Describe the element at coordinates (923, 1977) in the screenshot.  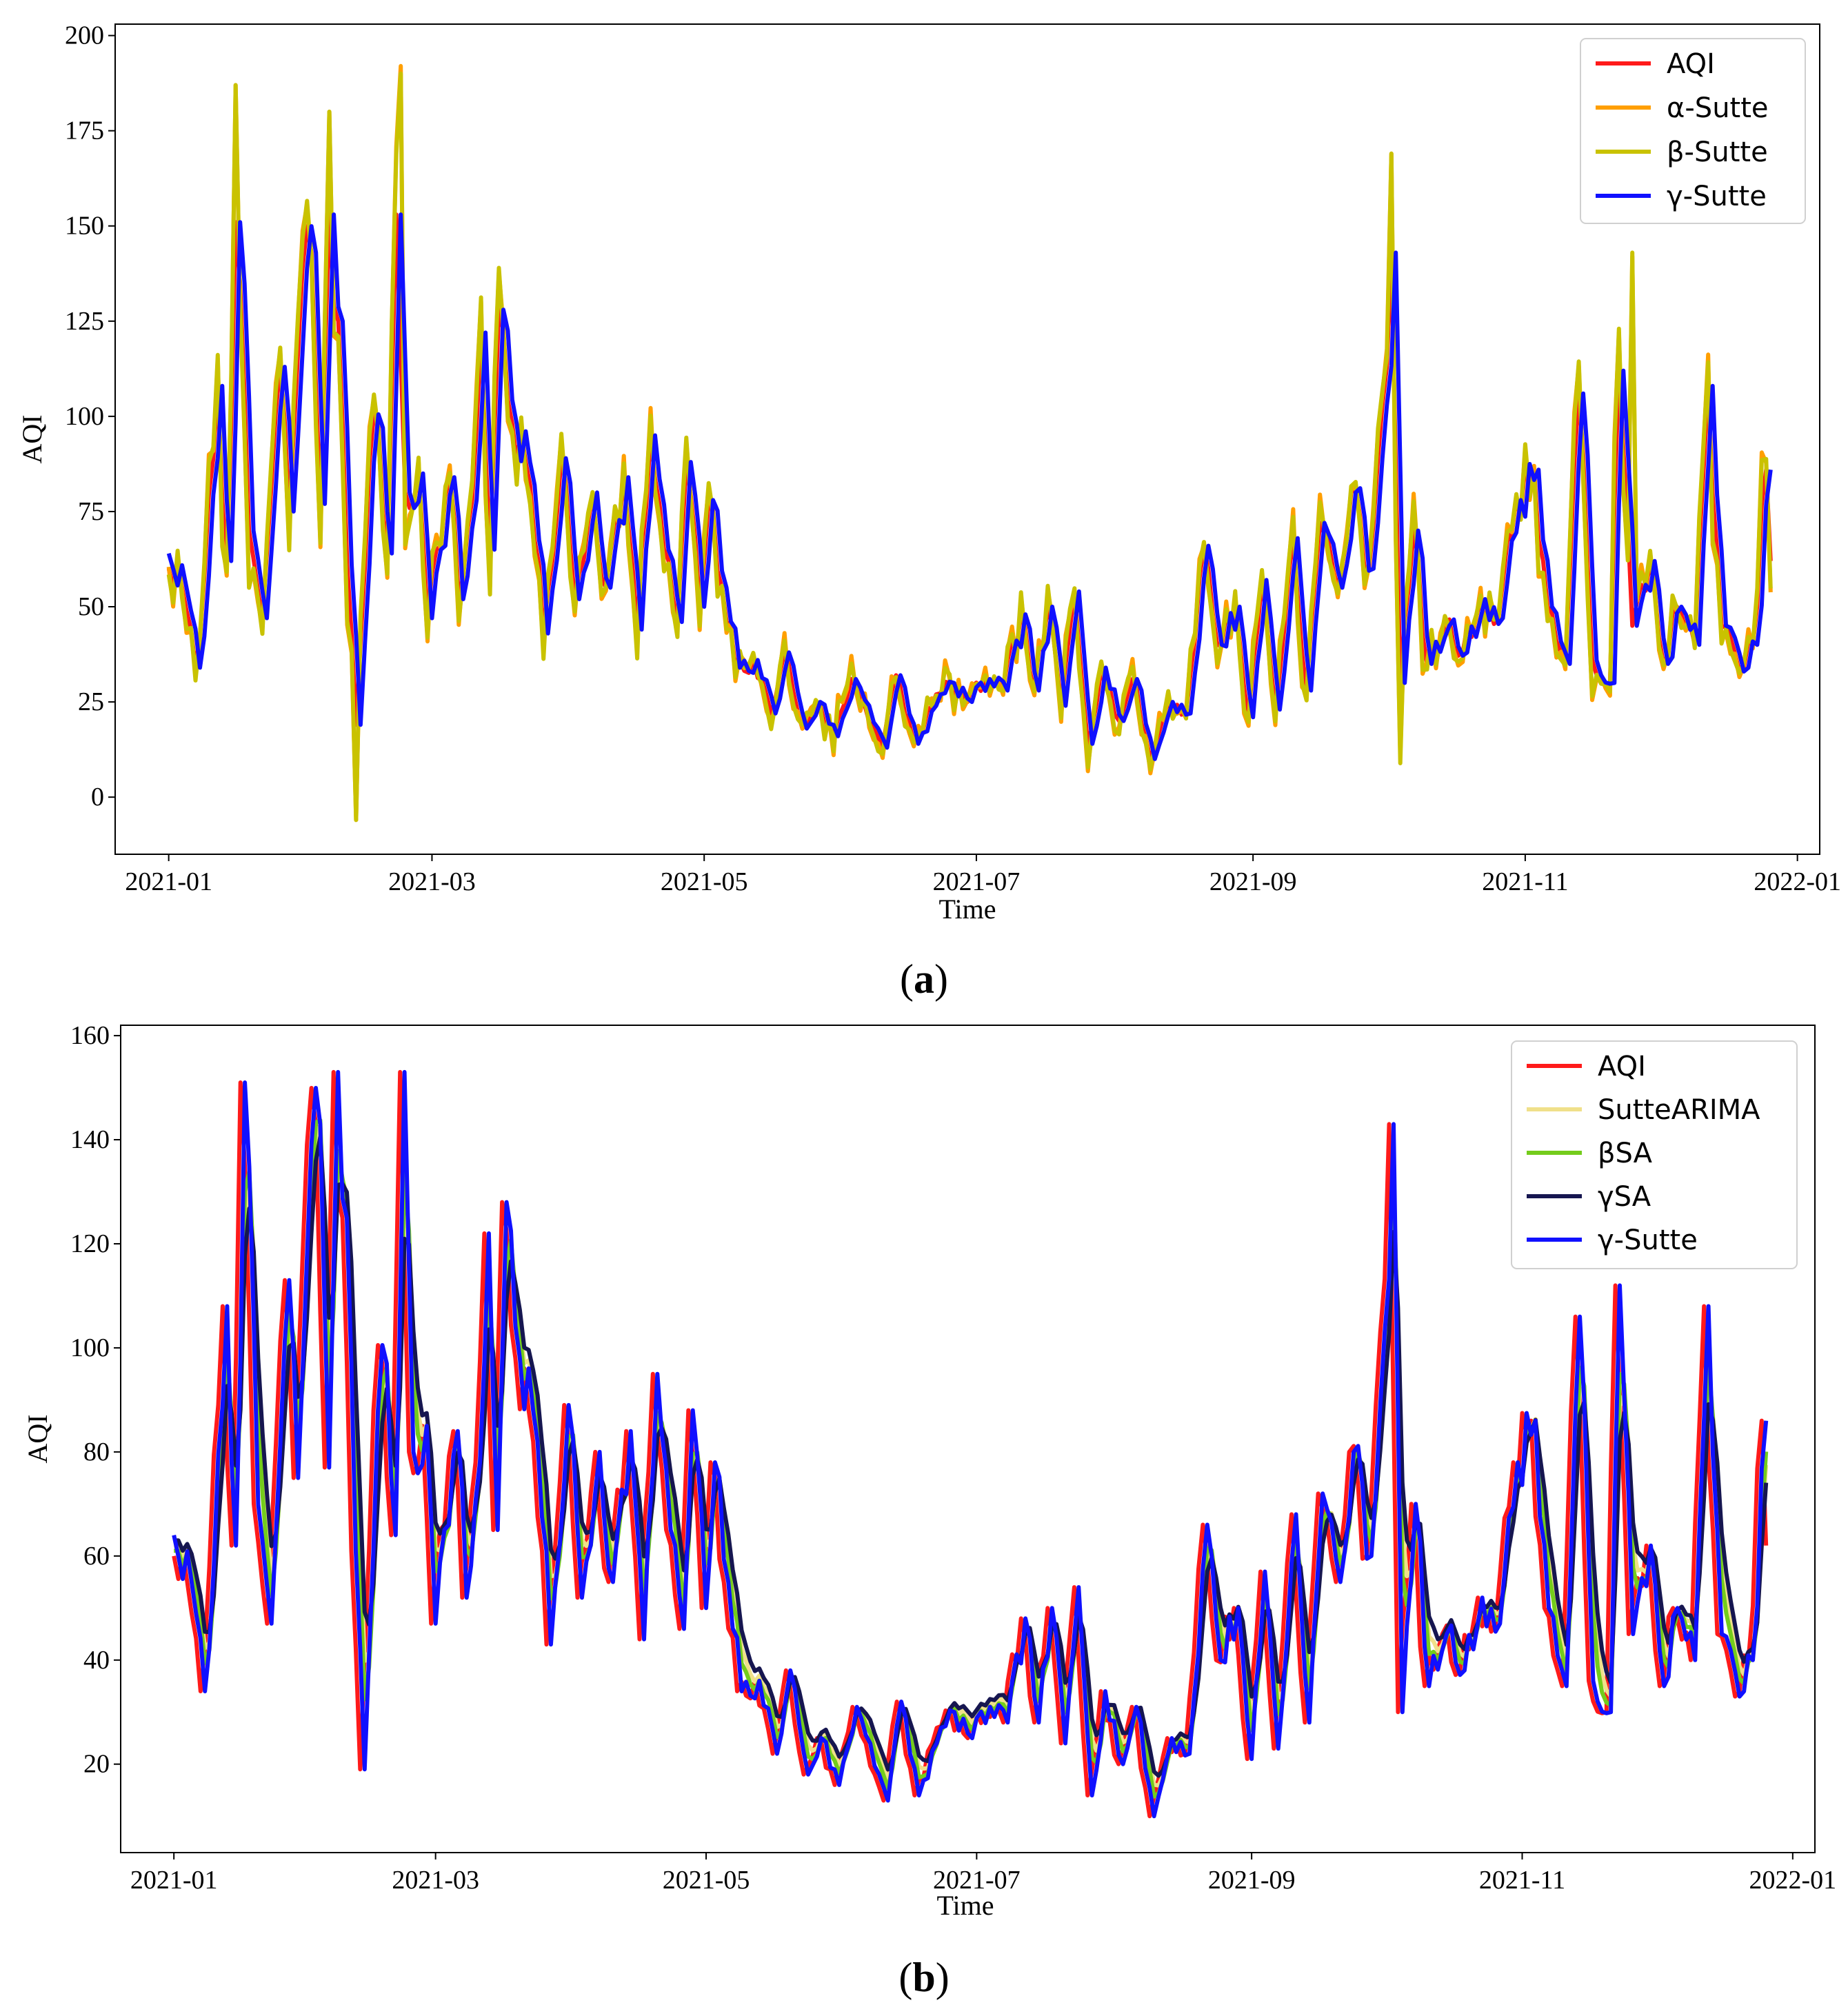
I see `panel-b-label: (b)` at that location.